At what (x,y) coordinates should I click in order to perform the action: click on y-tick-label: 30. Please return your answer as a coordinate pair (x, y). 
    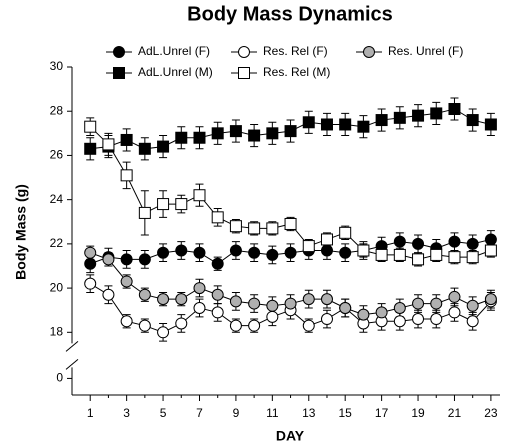
    Looking at the image, I should click on (57, 66).